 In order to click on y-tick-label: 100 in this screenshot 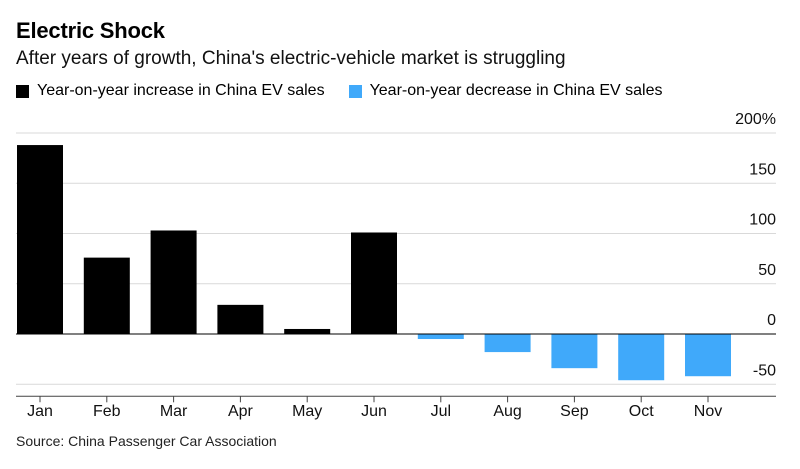, I will do `click(762, 220)`.